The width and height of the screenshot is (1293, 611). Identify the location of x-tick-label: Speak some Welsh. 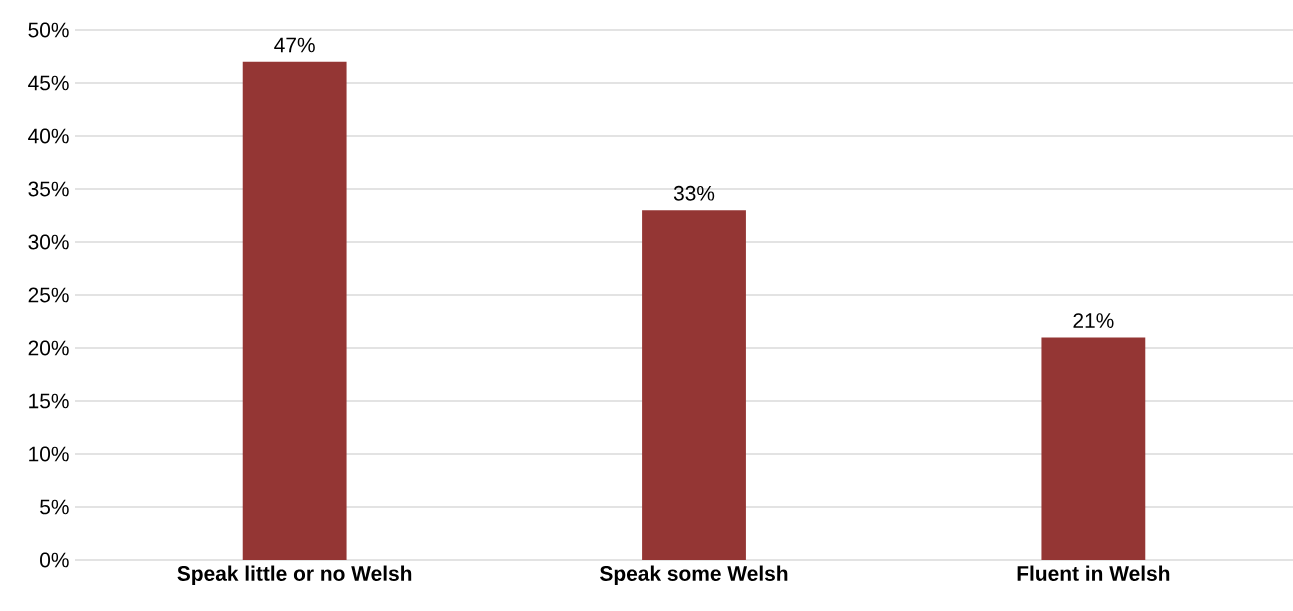
(694, 575).